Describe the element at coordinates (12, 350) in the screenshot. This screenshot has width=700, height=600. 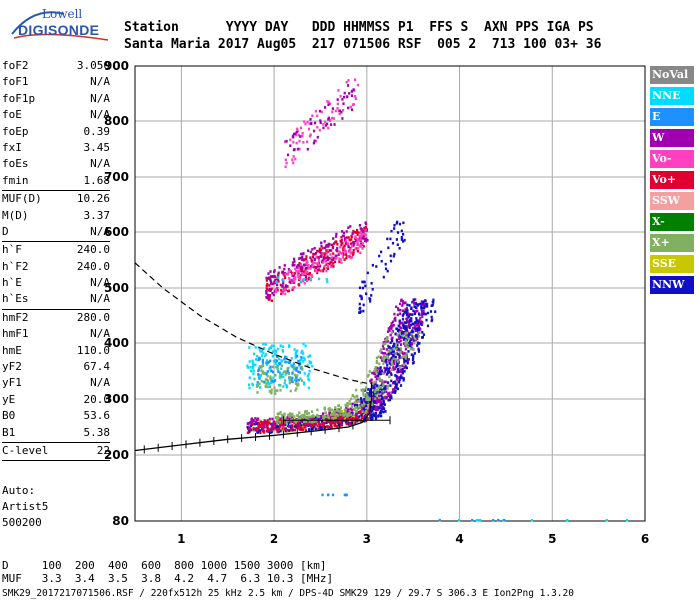
I see `param-name: hmE` at that location.